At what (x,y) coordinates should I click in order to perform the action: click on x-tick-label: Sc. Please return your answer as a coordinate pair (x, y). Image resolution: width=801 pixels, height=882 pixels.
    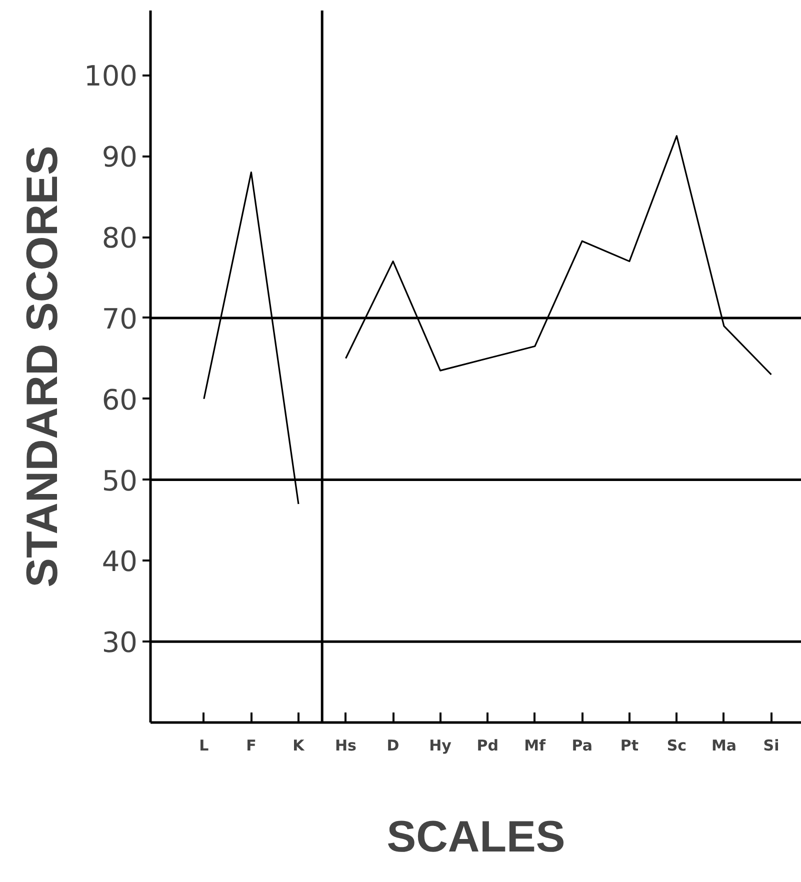
    Looking at the image, I should click on (676, 745).